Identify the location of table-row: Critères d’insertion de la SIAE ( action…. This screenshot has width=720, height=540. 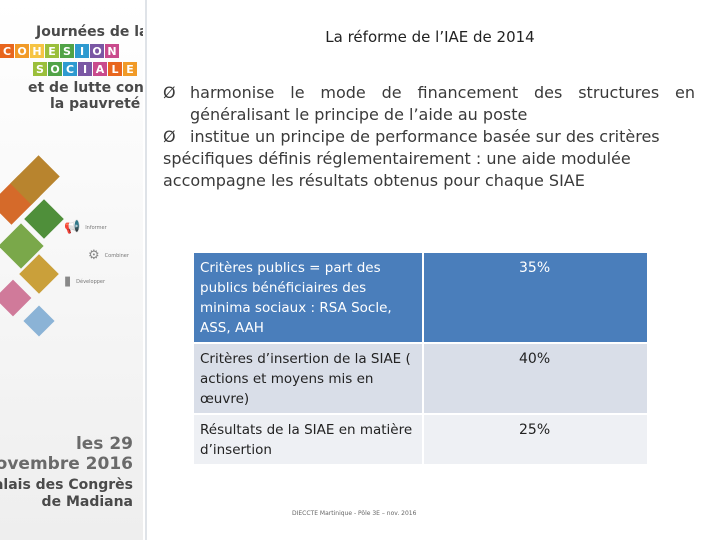
(420, 378).